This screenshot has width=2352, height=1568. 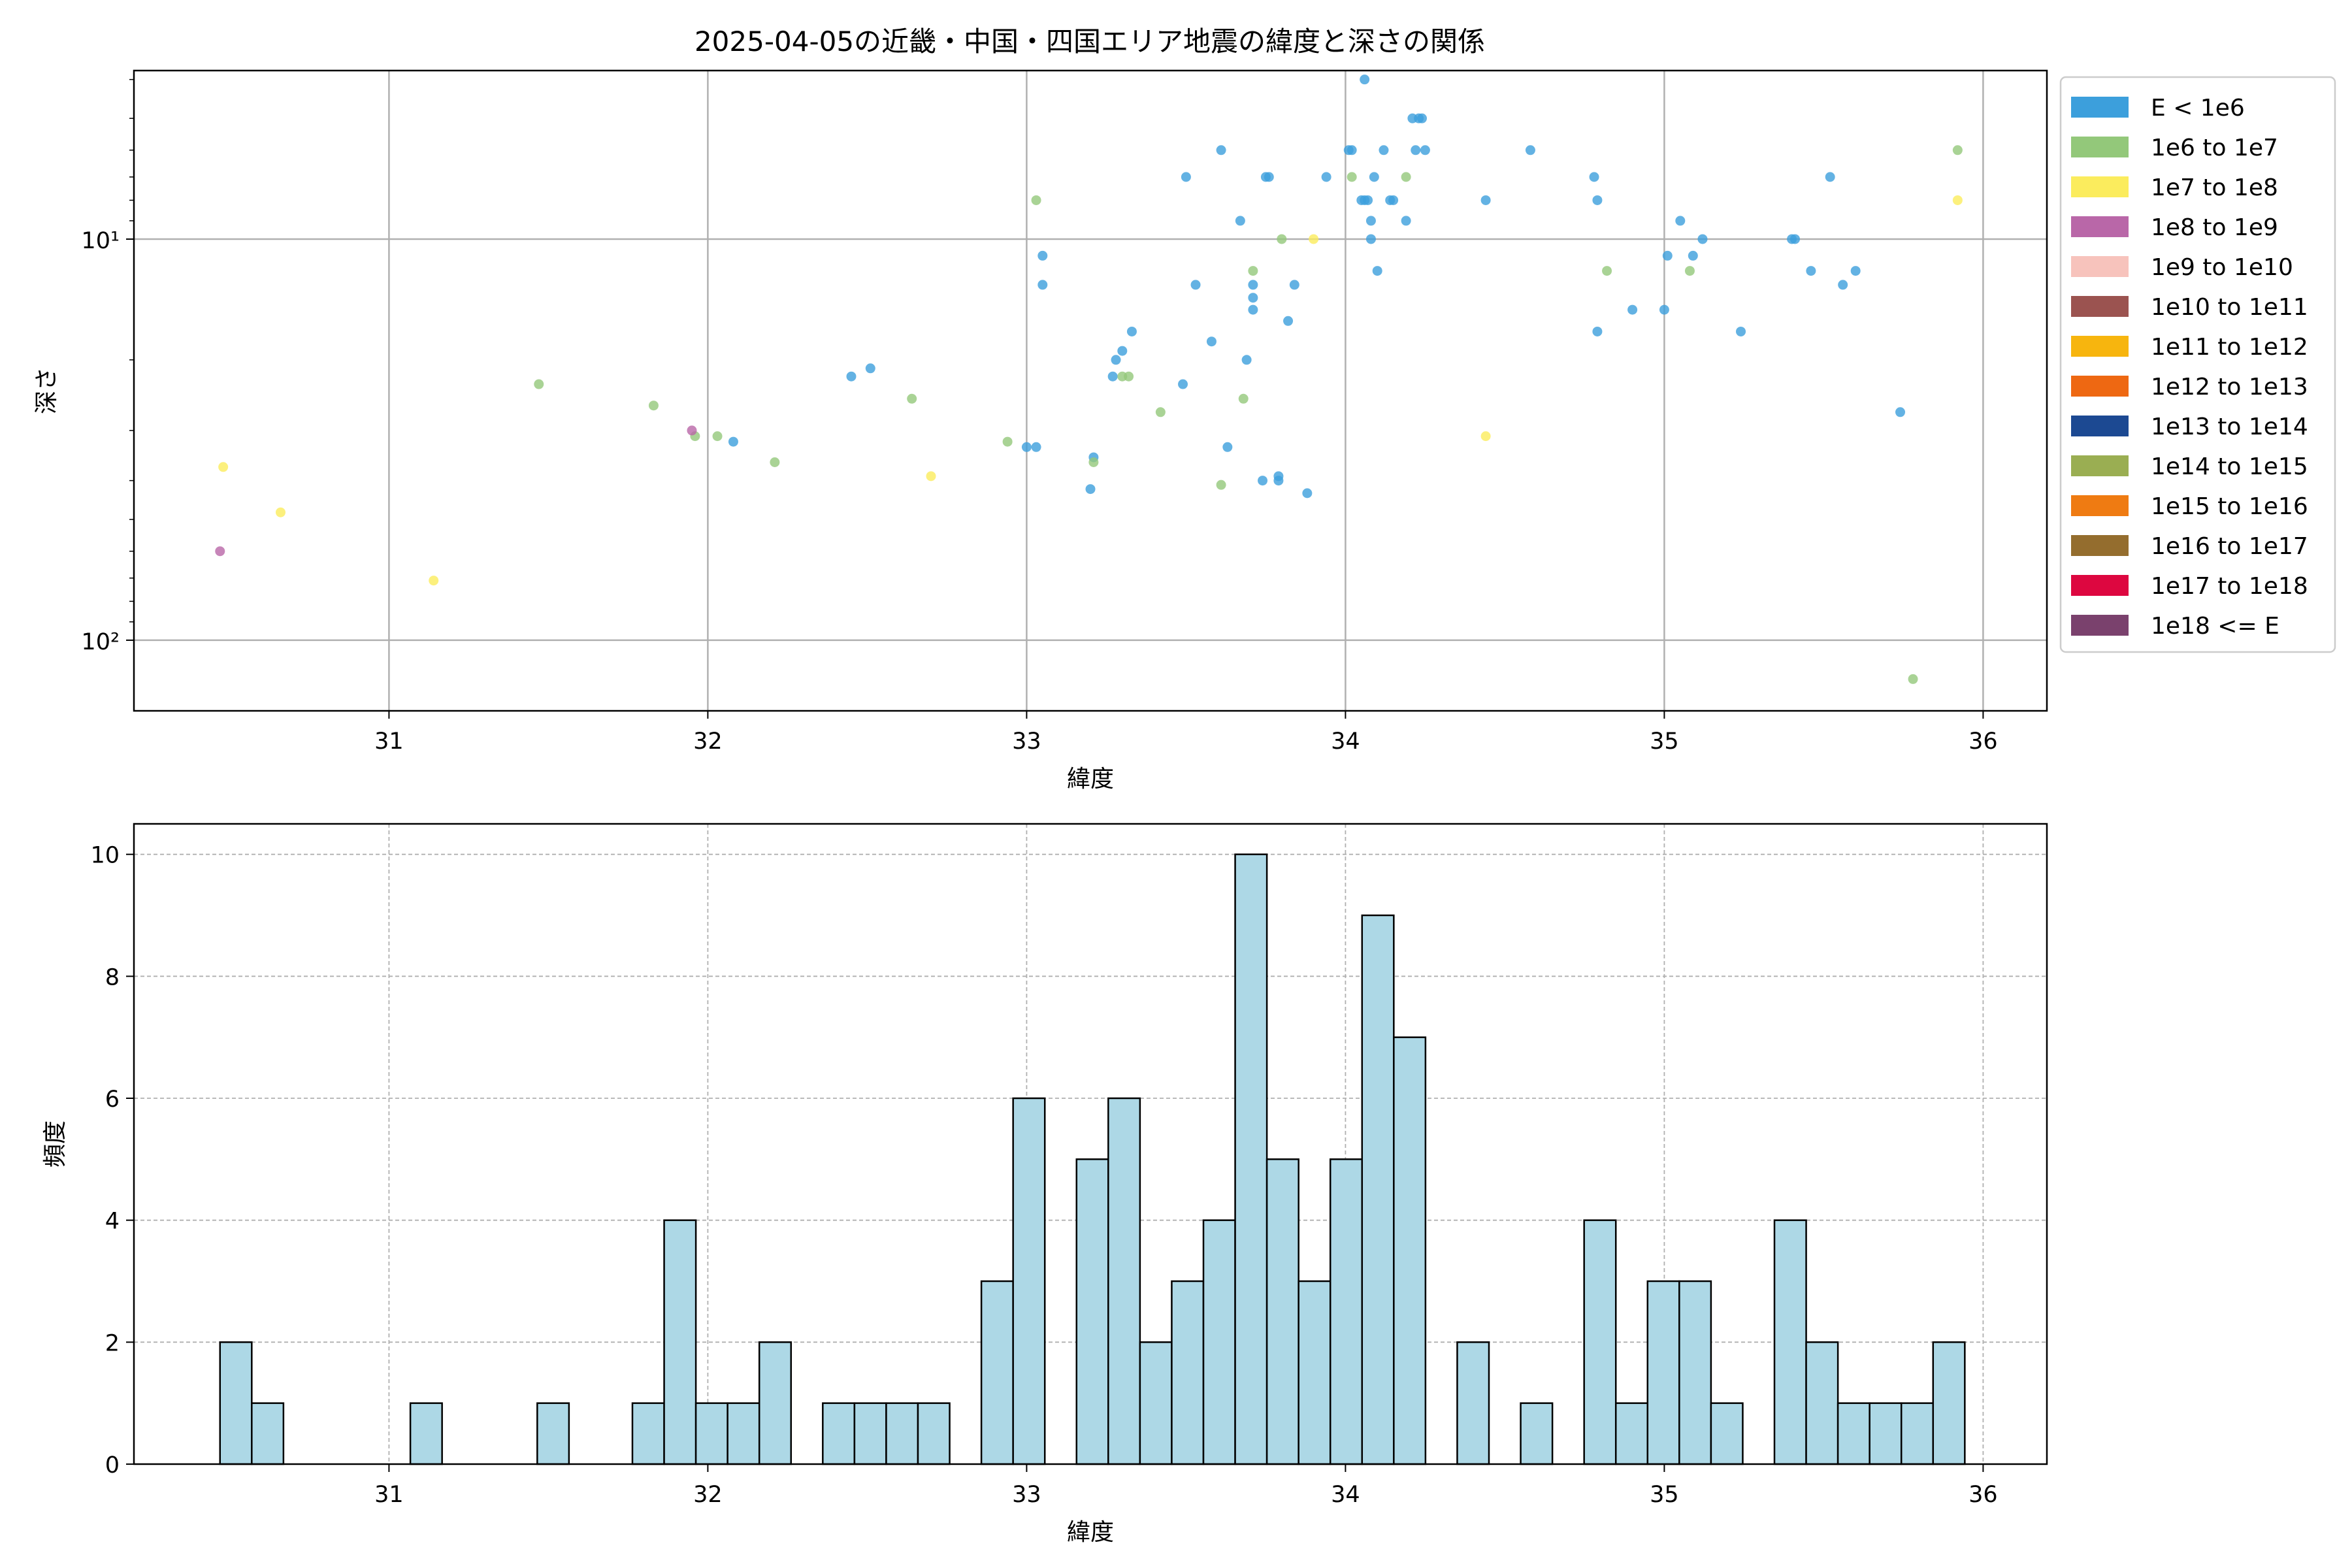 I want to click on histogram-x-tick-label: 31, so click(x=389, y=1495).